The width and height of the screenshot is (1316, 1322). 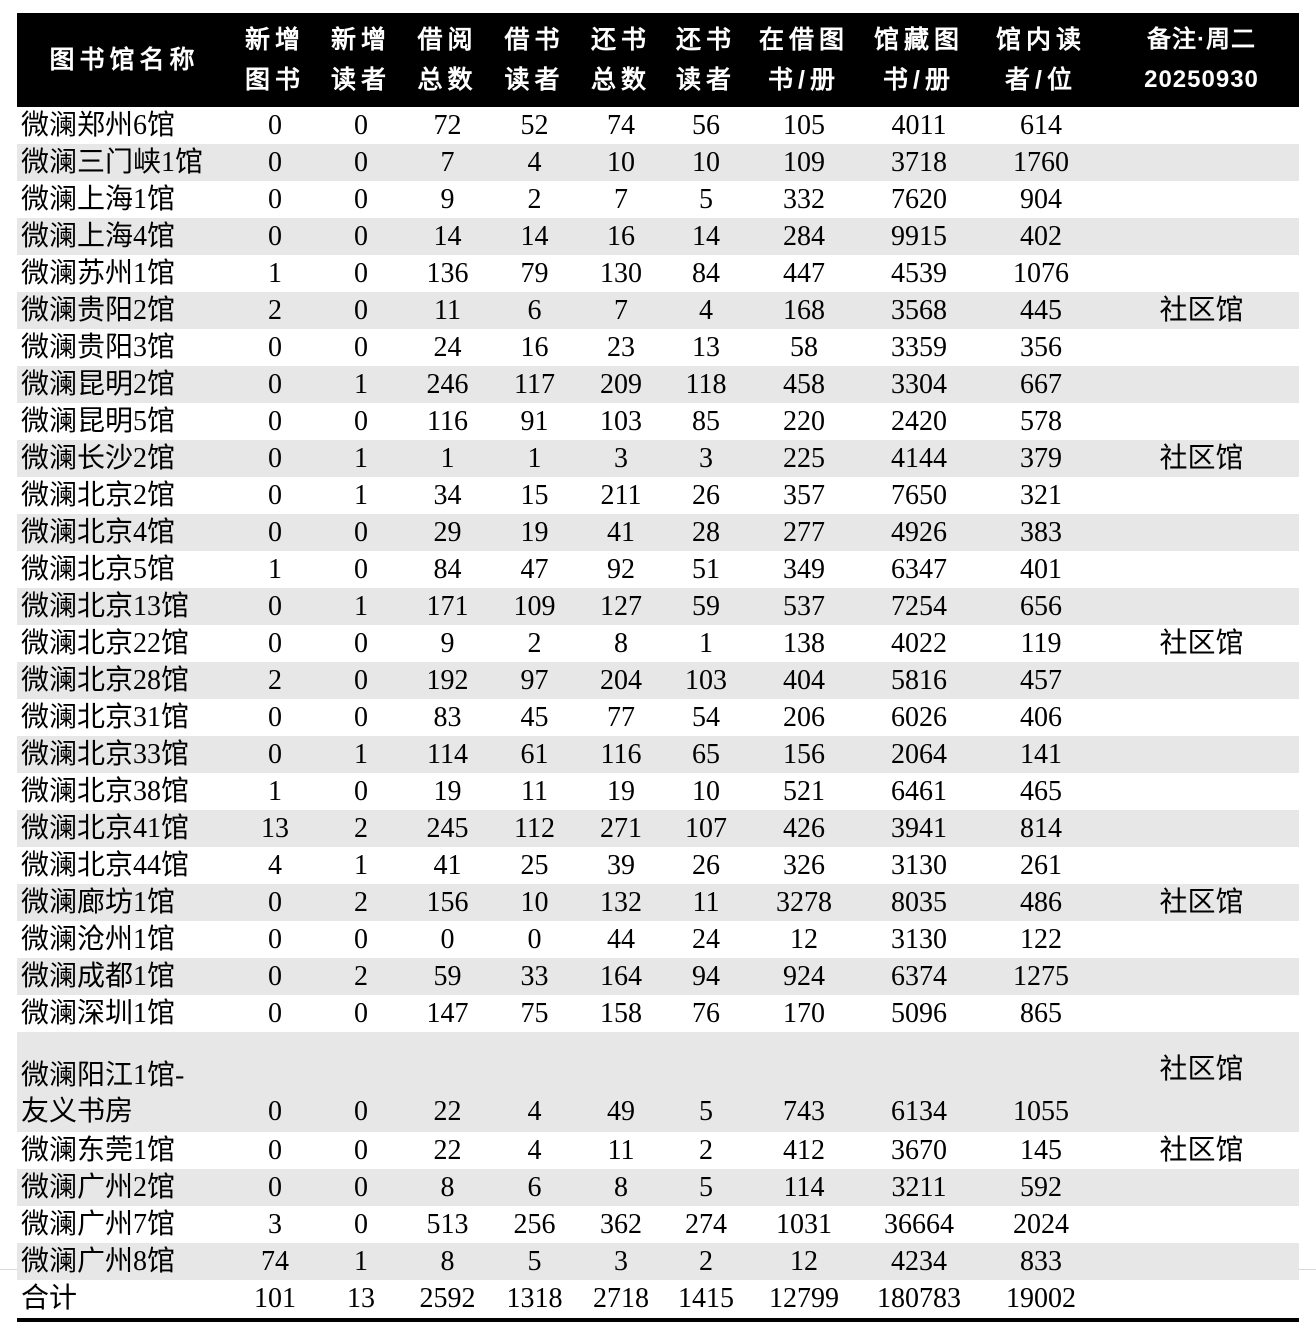 I want to click on value-cell: 54, so click(x=706, y=717).